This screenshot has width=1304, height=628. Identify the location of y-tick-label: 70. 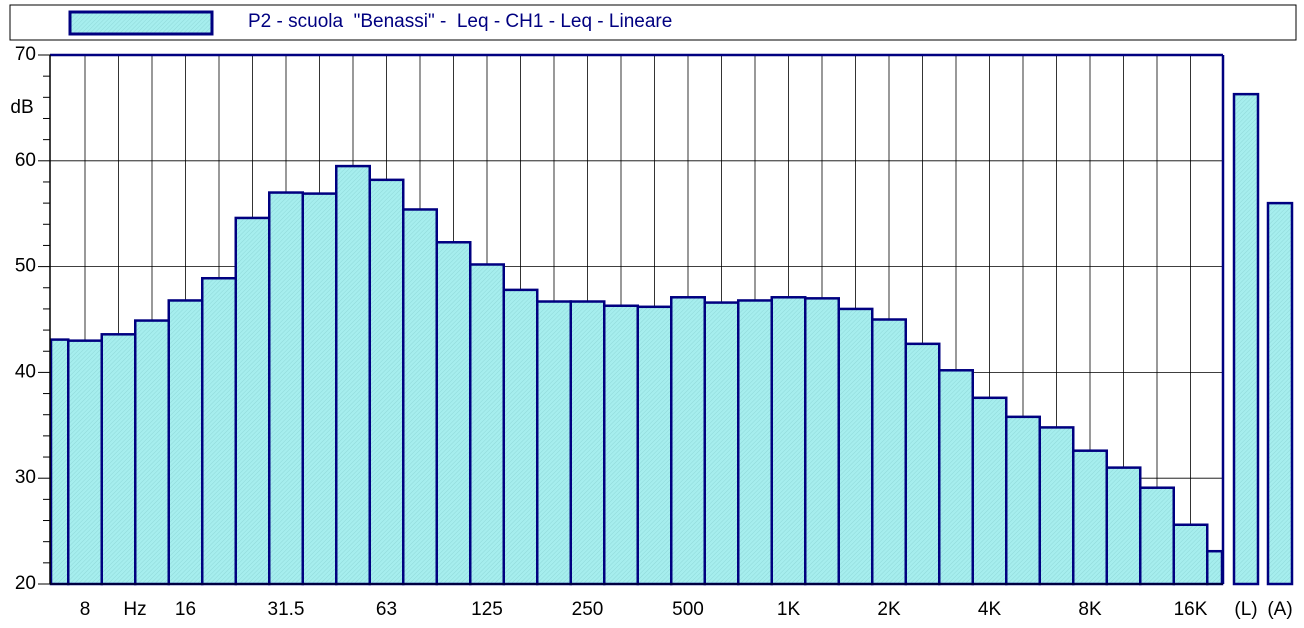
(25, 54).